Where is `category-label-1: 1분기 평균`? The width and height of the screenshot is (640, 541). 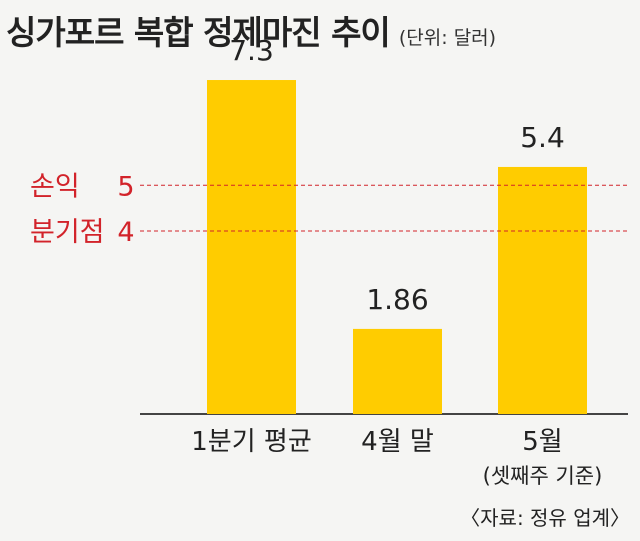 category-label-1: 1분기 평균 is located at coordinates (251, 442).